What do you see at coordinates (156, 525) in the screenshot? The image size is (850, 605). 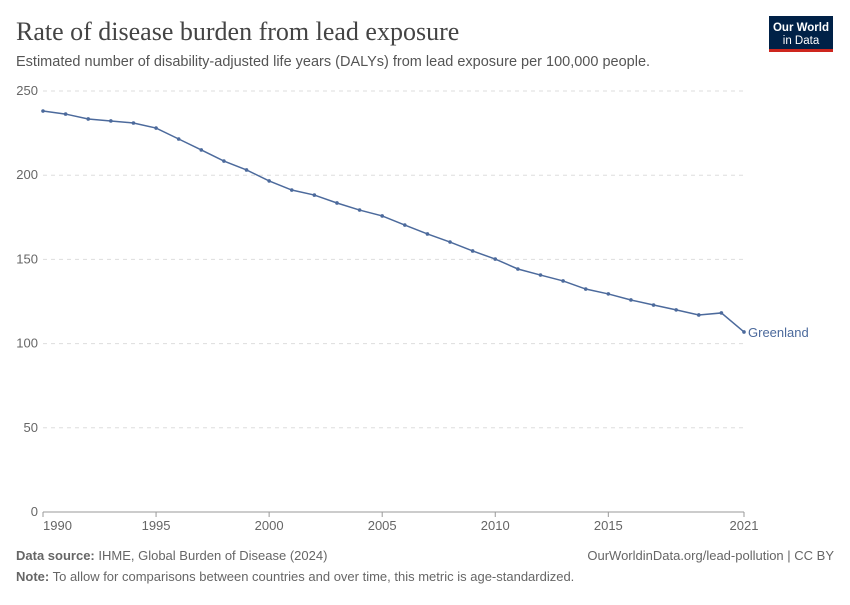 I see `x-tick-label: 1995` at bounding box center [156, 525].